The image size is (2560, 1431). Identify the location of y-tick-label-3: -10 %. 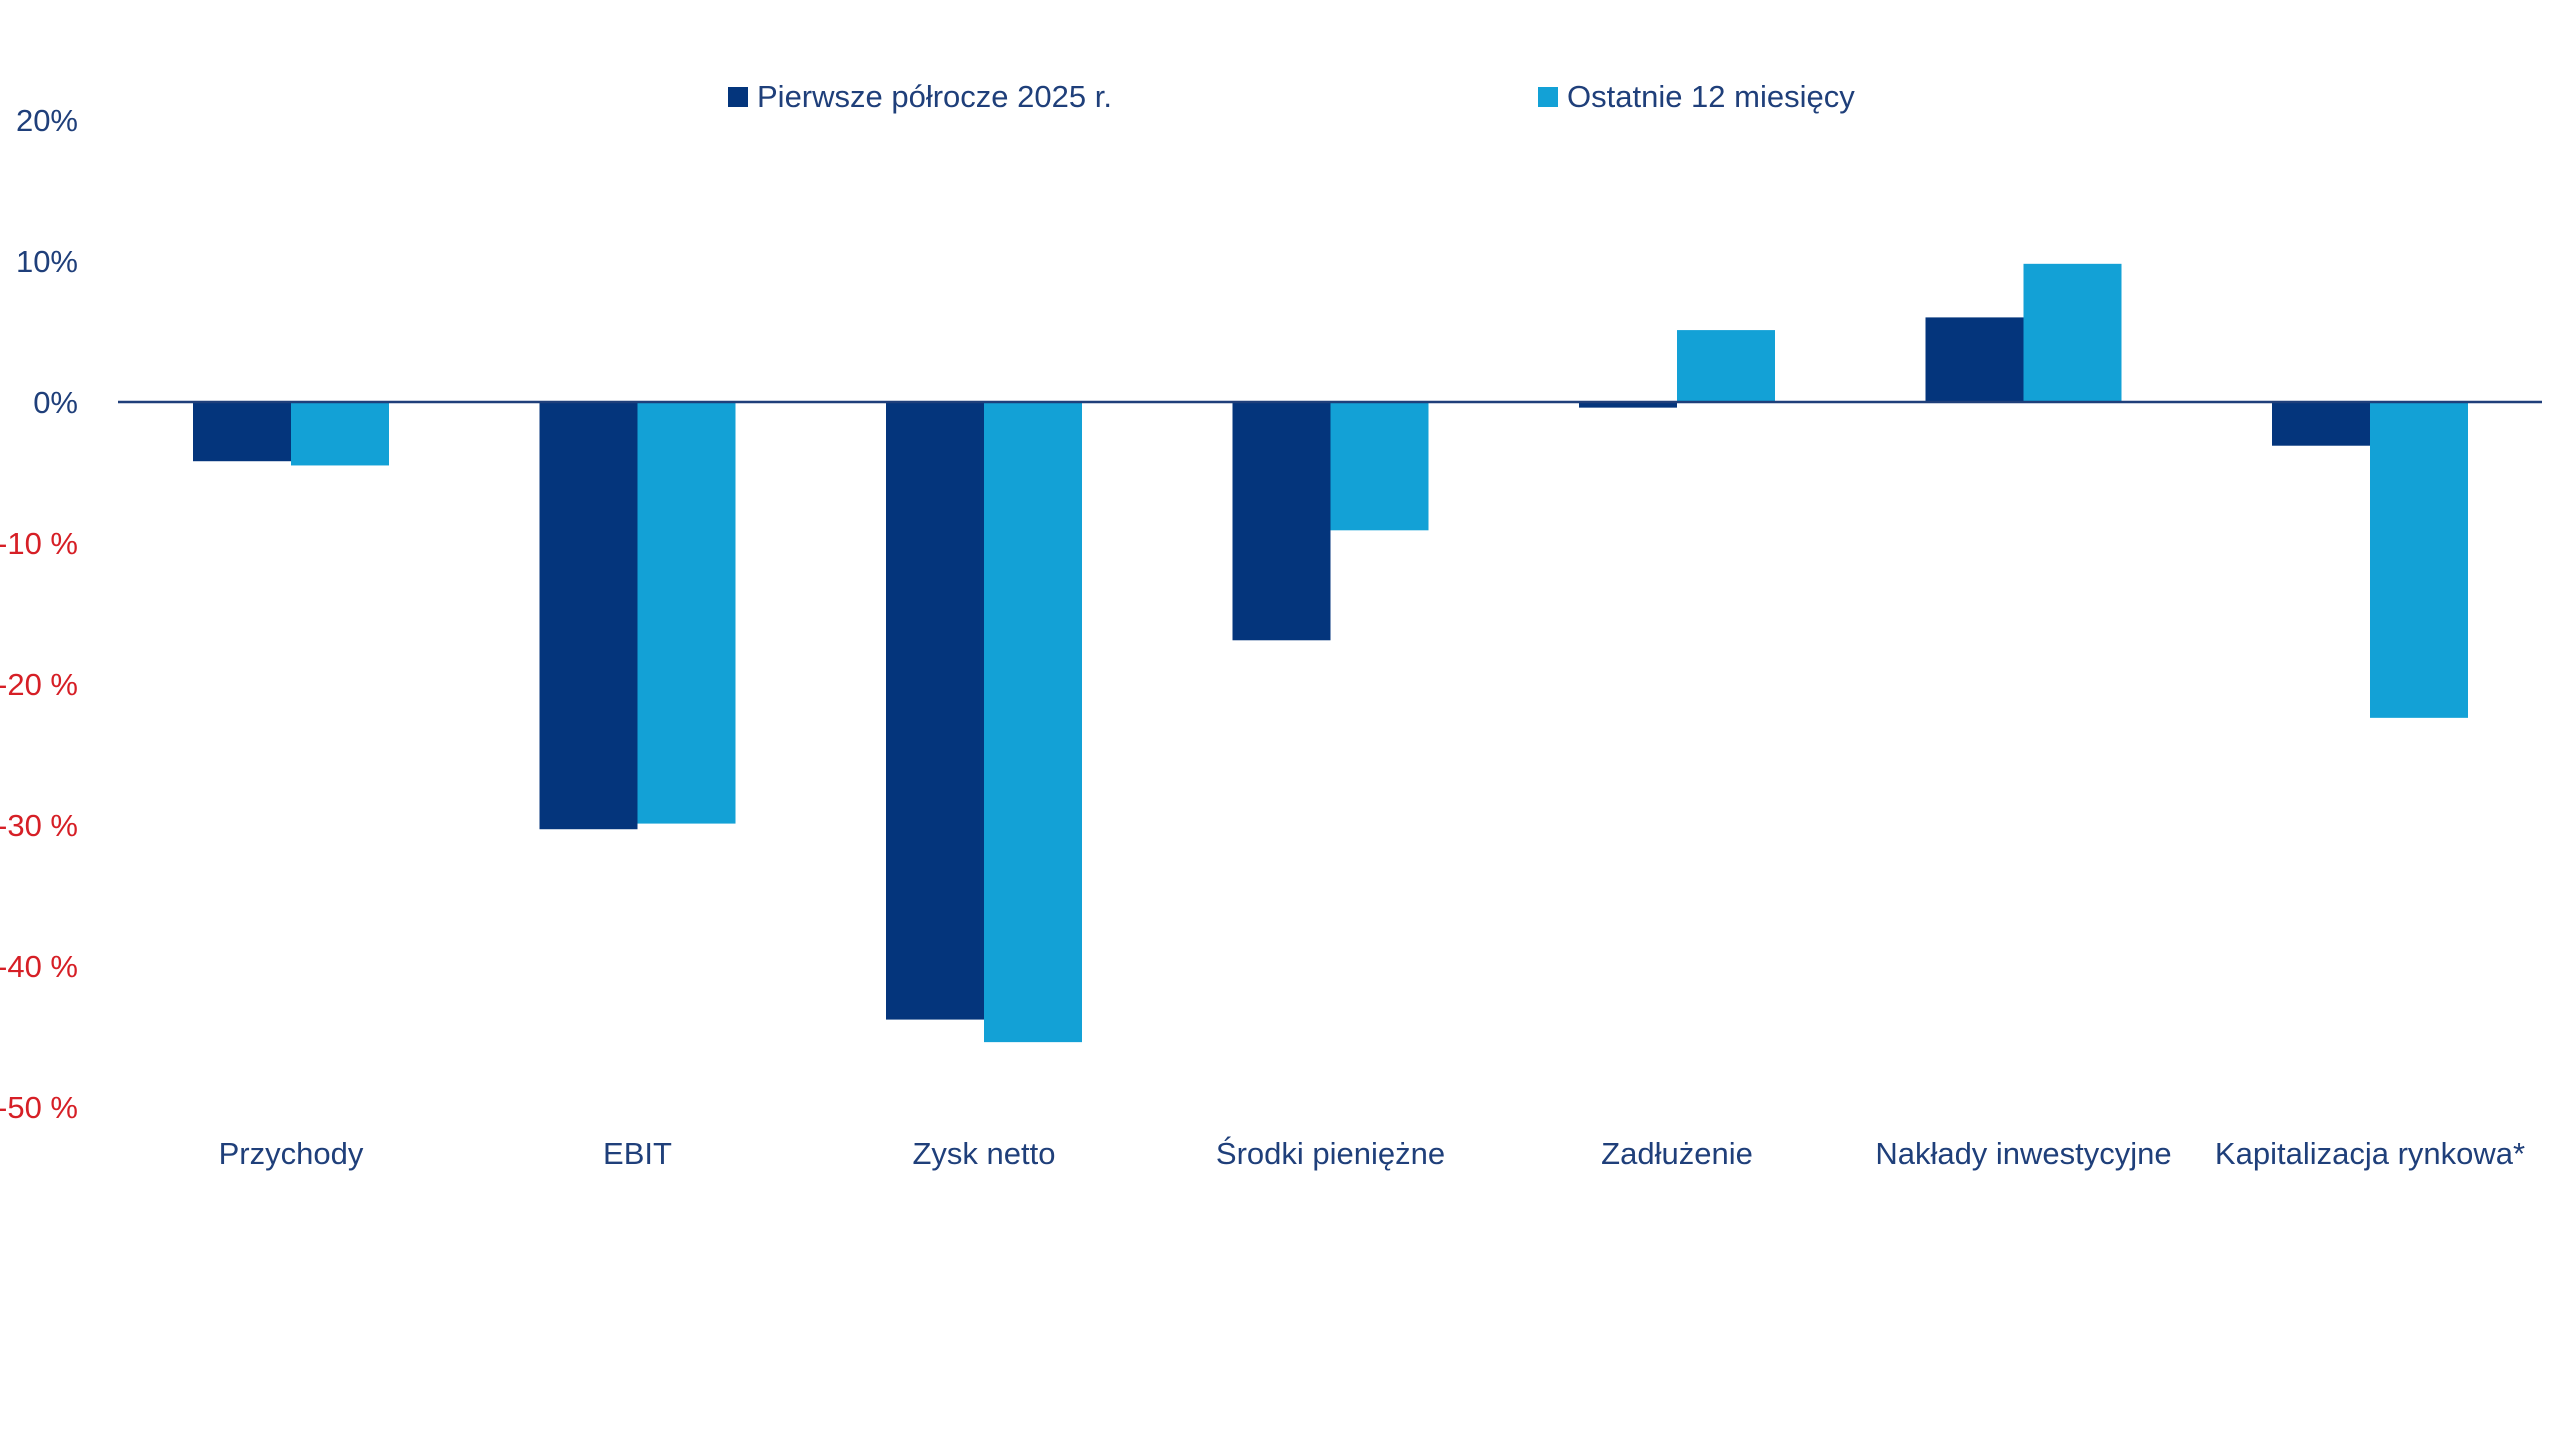
(39, 543).